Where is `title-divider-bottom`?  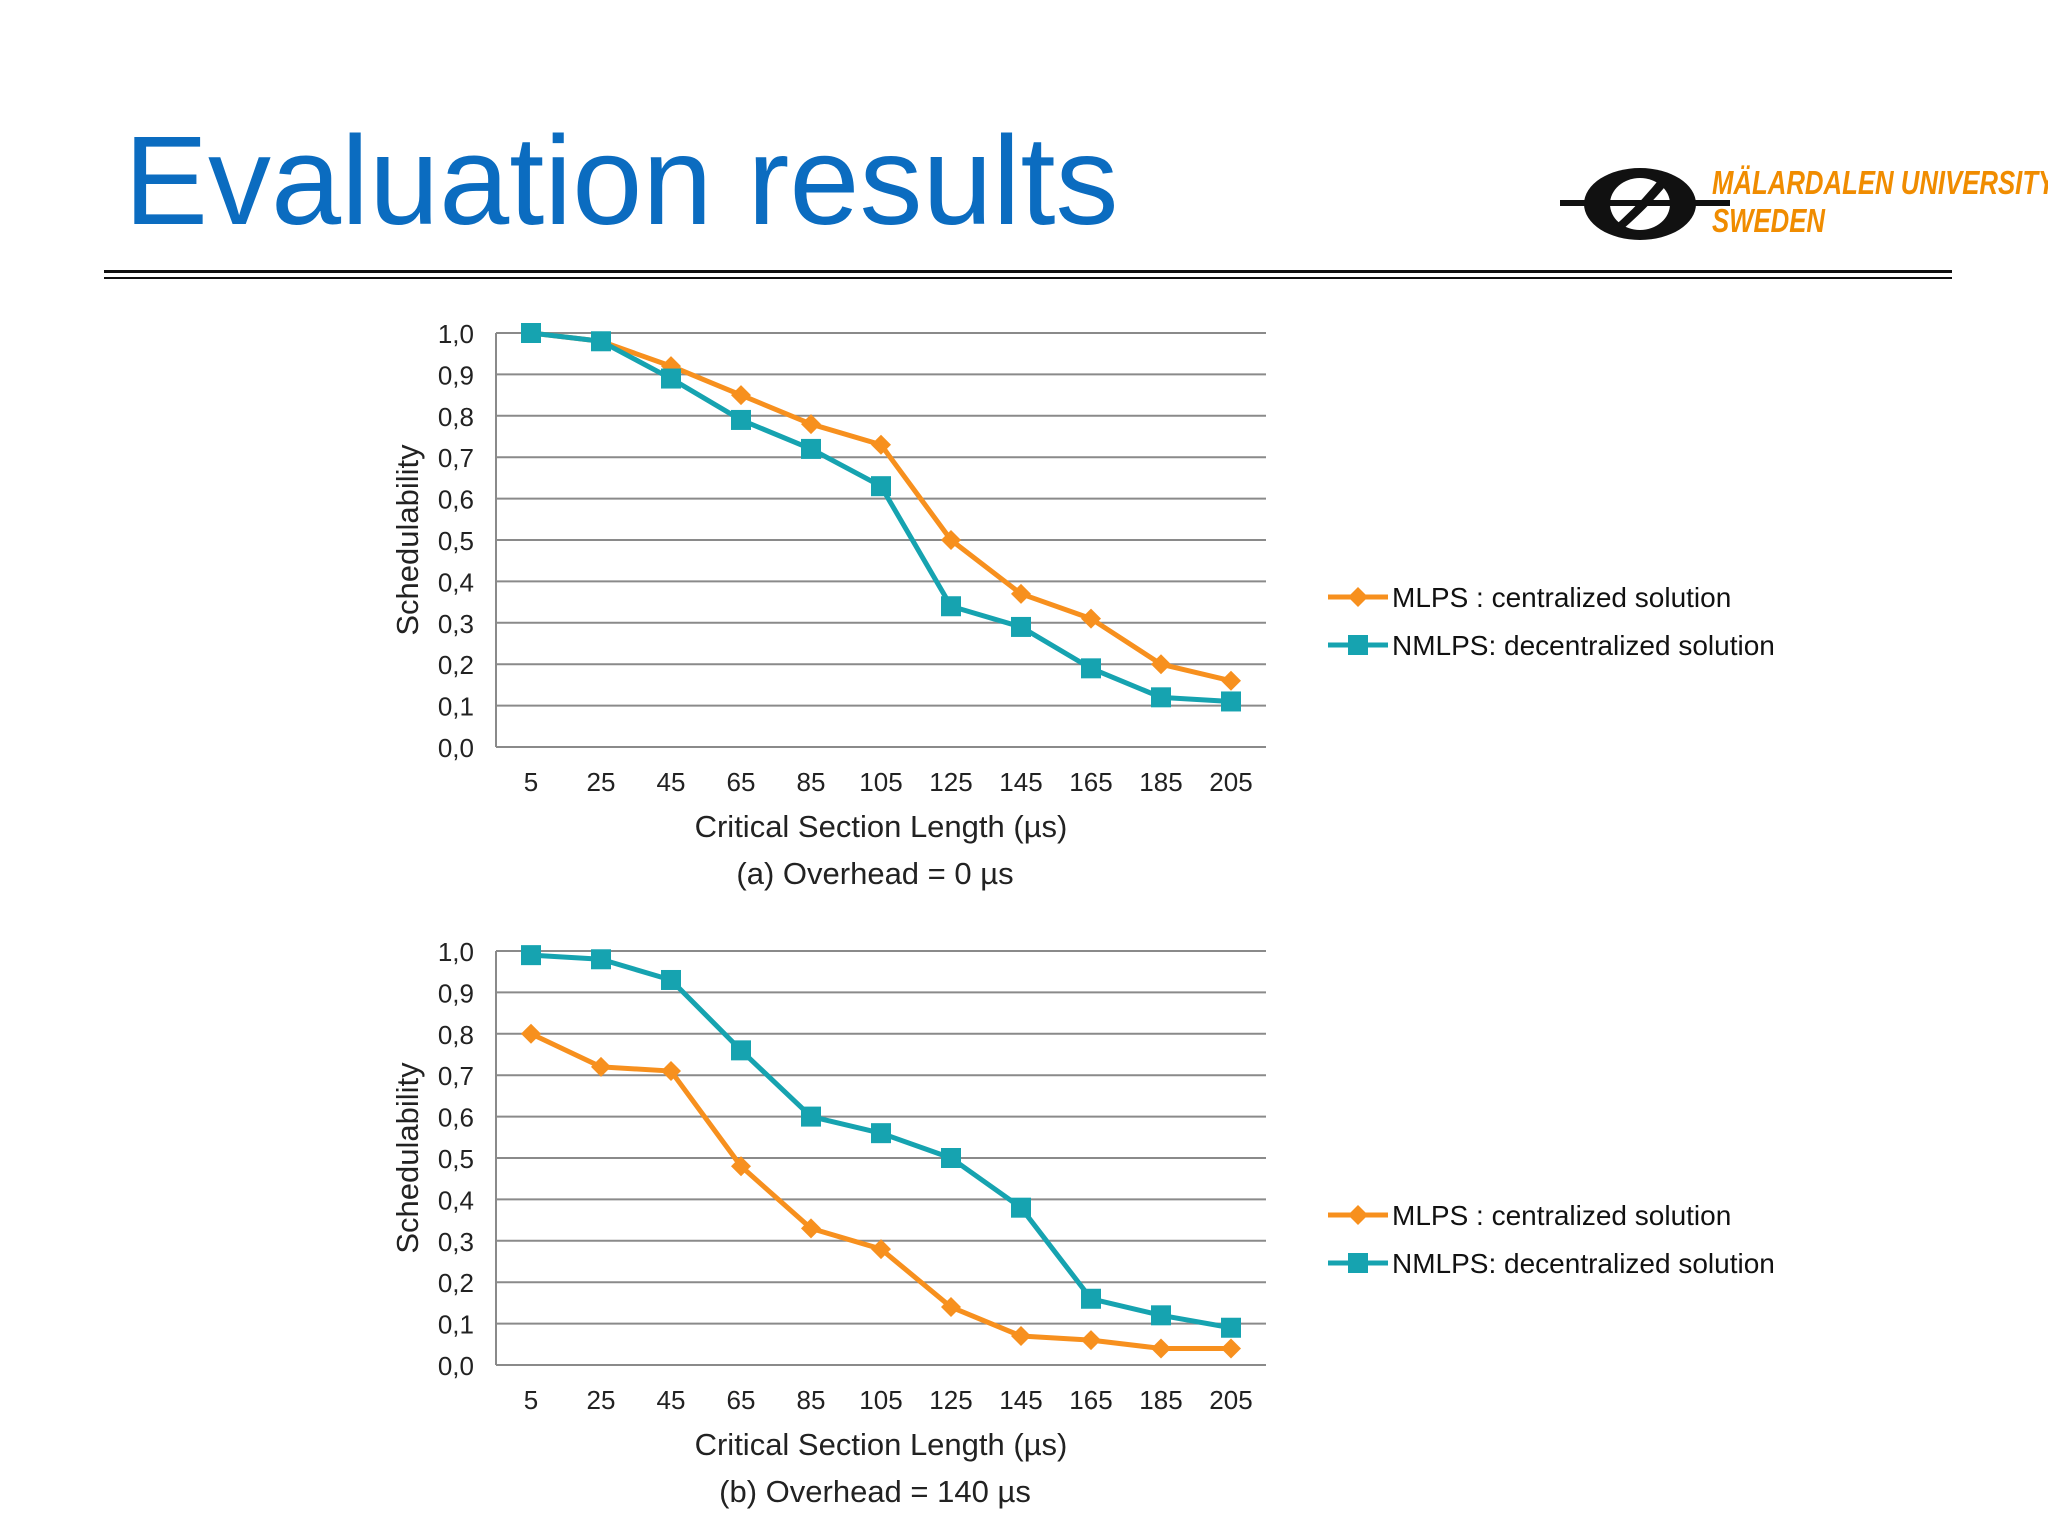
title-divider-bottom is located at coordinates (1028, 278).